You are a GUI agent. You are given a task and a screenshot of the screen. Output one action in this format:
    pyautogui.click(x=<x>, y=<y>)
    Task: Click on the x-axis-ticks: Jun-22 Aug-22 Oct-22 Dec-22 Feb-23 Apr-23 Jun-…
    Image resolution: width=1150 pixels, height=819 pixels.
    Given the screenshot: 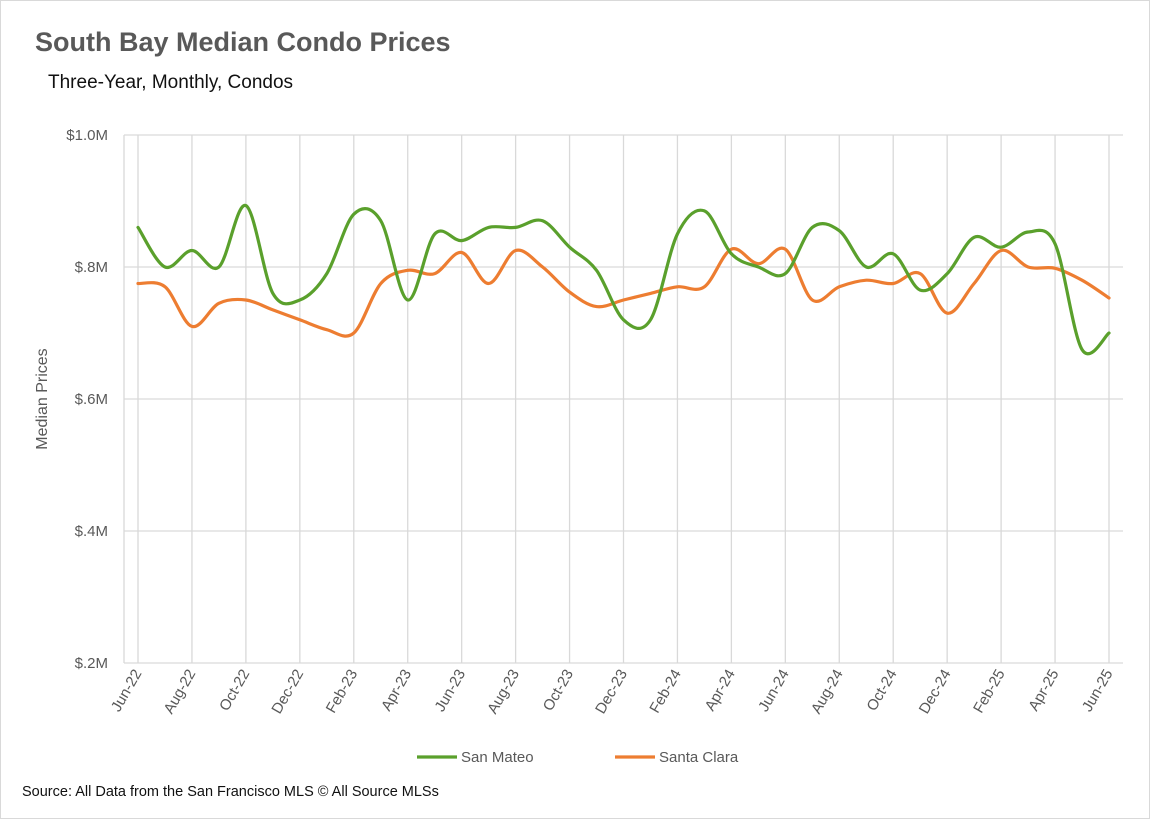 What is the action you would take?
    pyautogui.click(x=612, y=692)
    